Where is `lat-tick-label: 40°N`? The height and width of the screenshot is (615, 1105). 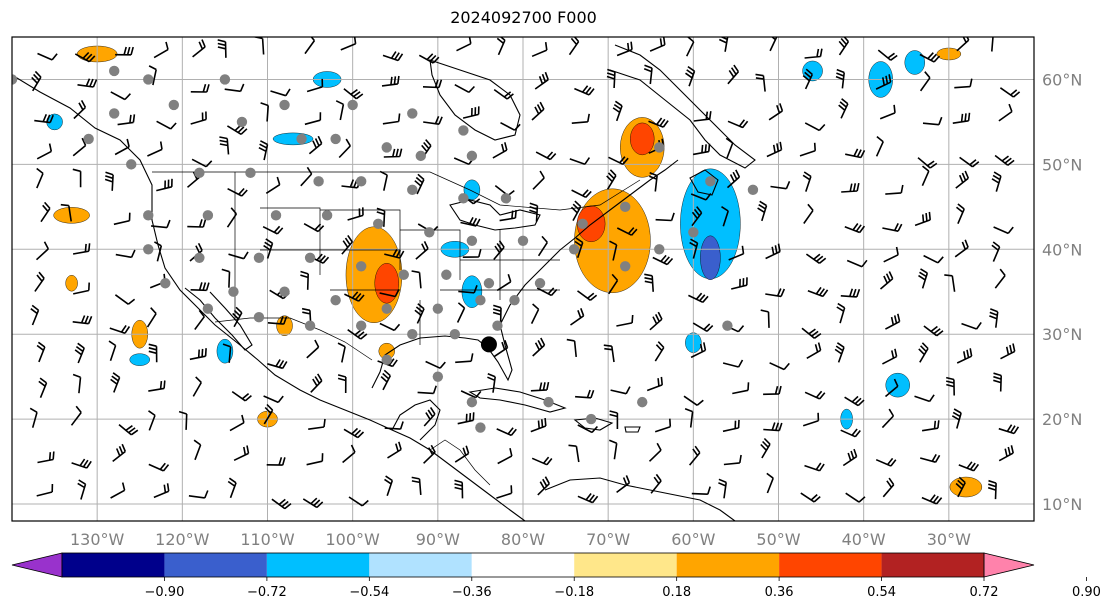 lat-tick-label: 40°N is located at coordinates (1062, 249).